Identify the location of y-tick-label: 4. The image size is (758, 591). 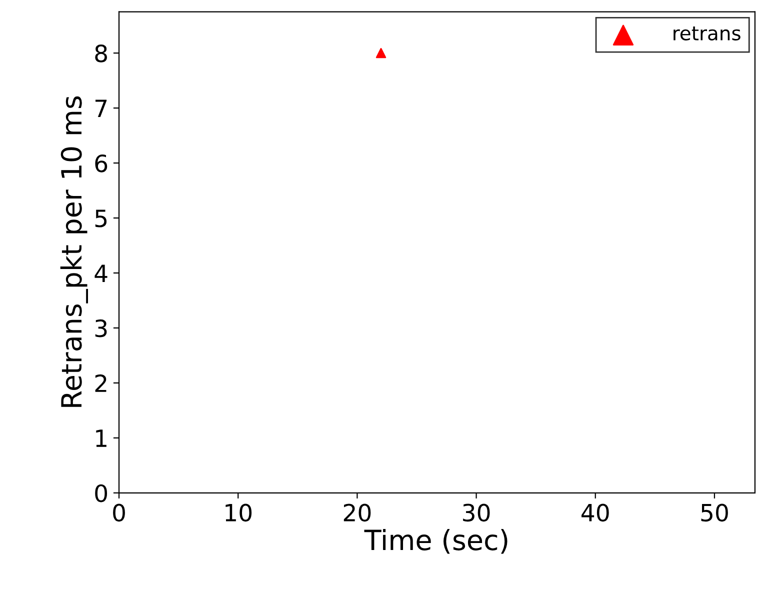
(101, 273).